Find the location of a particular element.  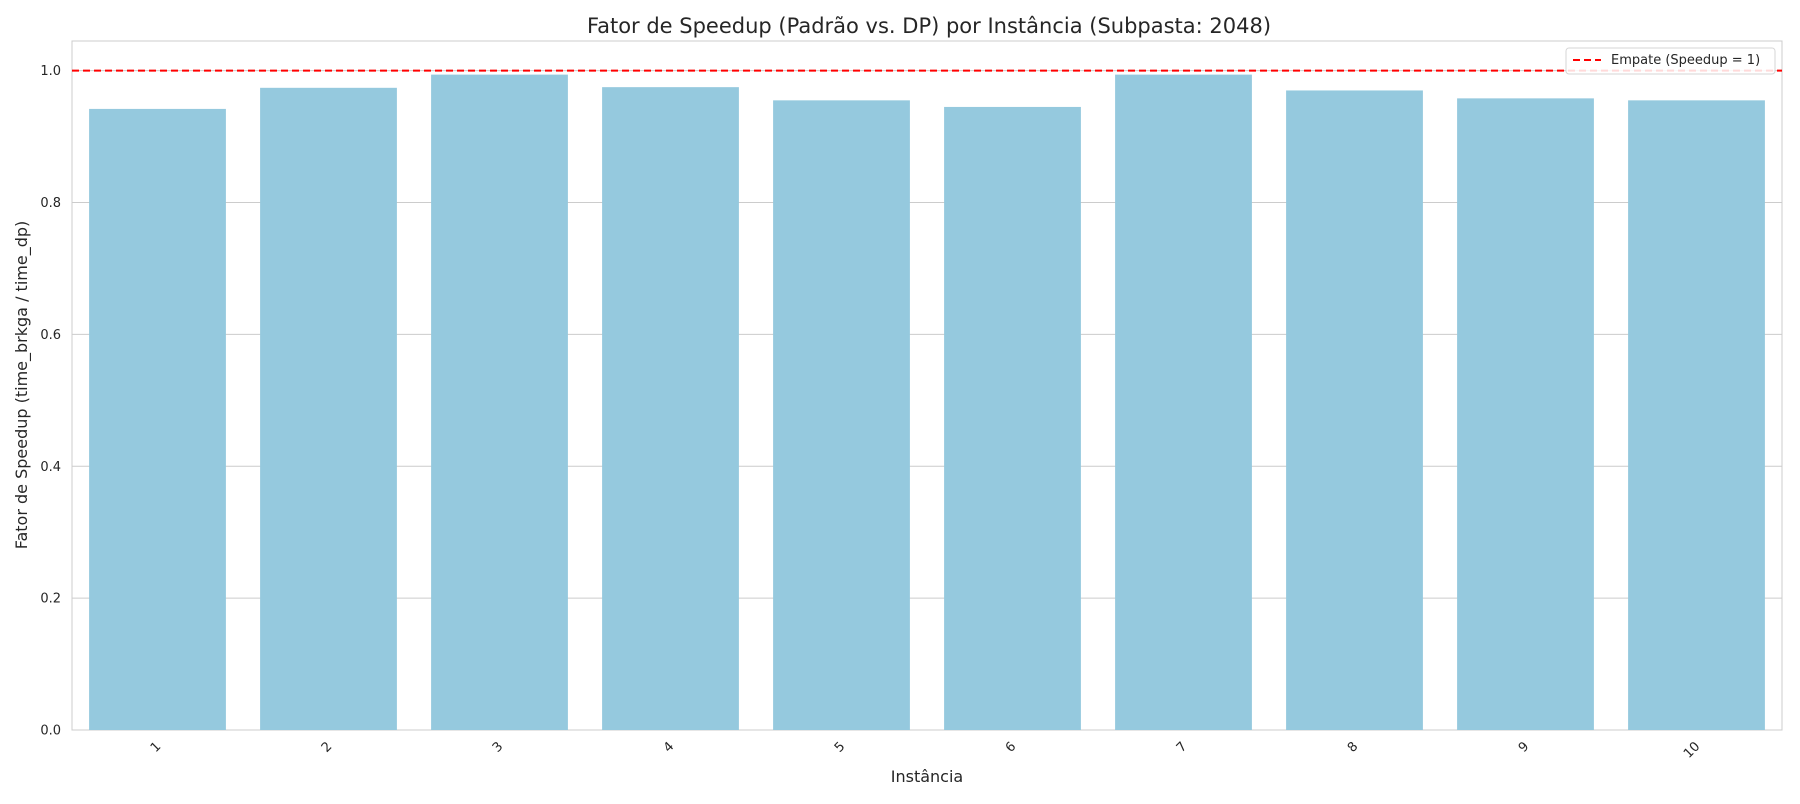

y-tick-label: 1.0 is located at coordinates (50, 71).